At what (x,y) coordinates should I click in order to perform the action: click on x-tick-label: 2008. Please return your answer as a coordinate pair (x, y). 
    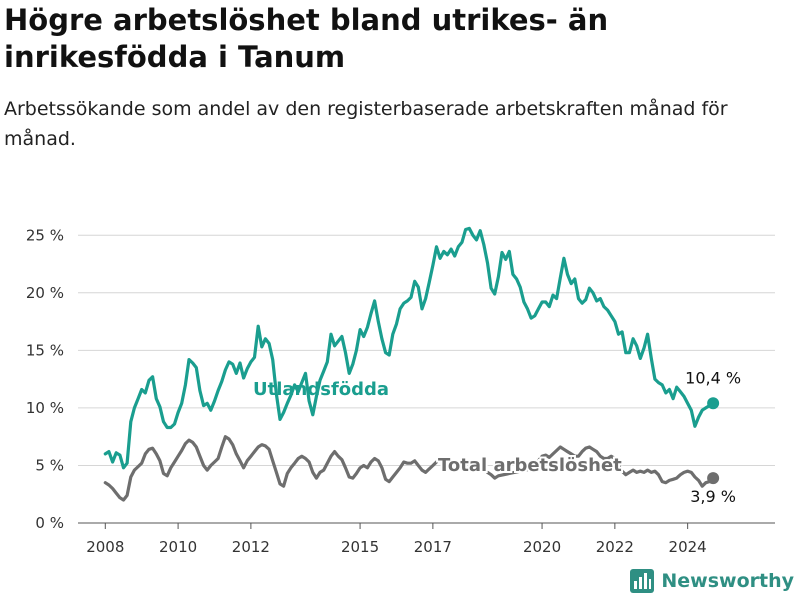
    Looking at the image, I should click on (105, 547).